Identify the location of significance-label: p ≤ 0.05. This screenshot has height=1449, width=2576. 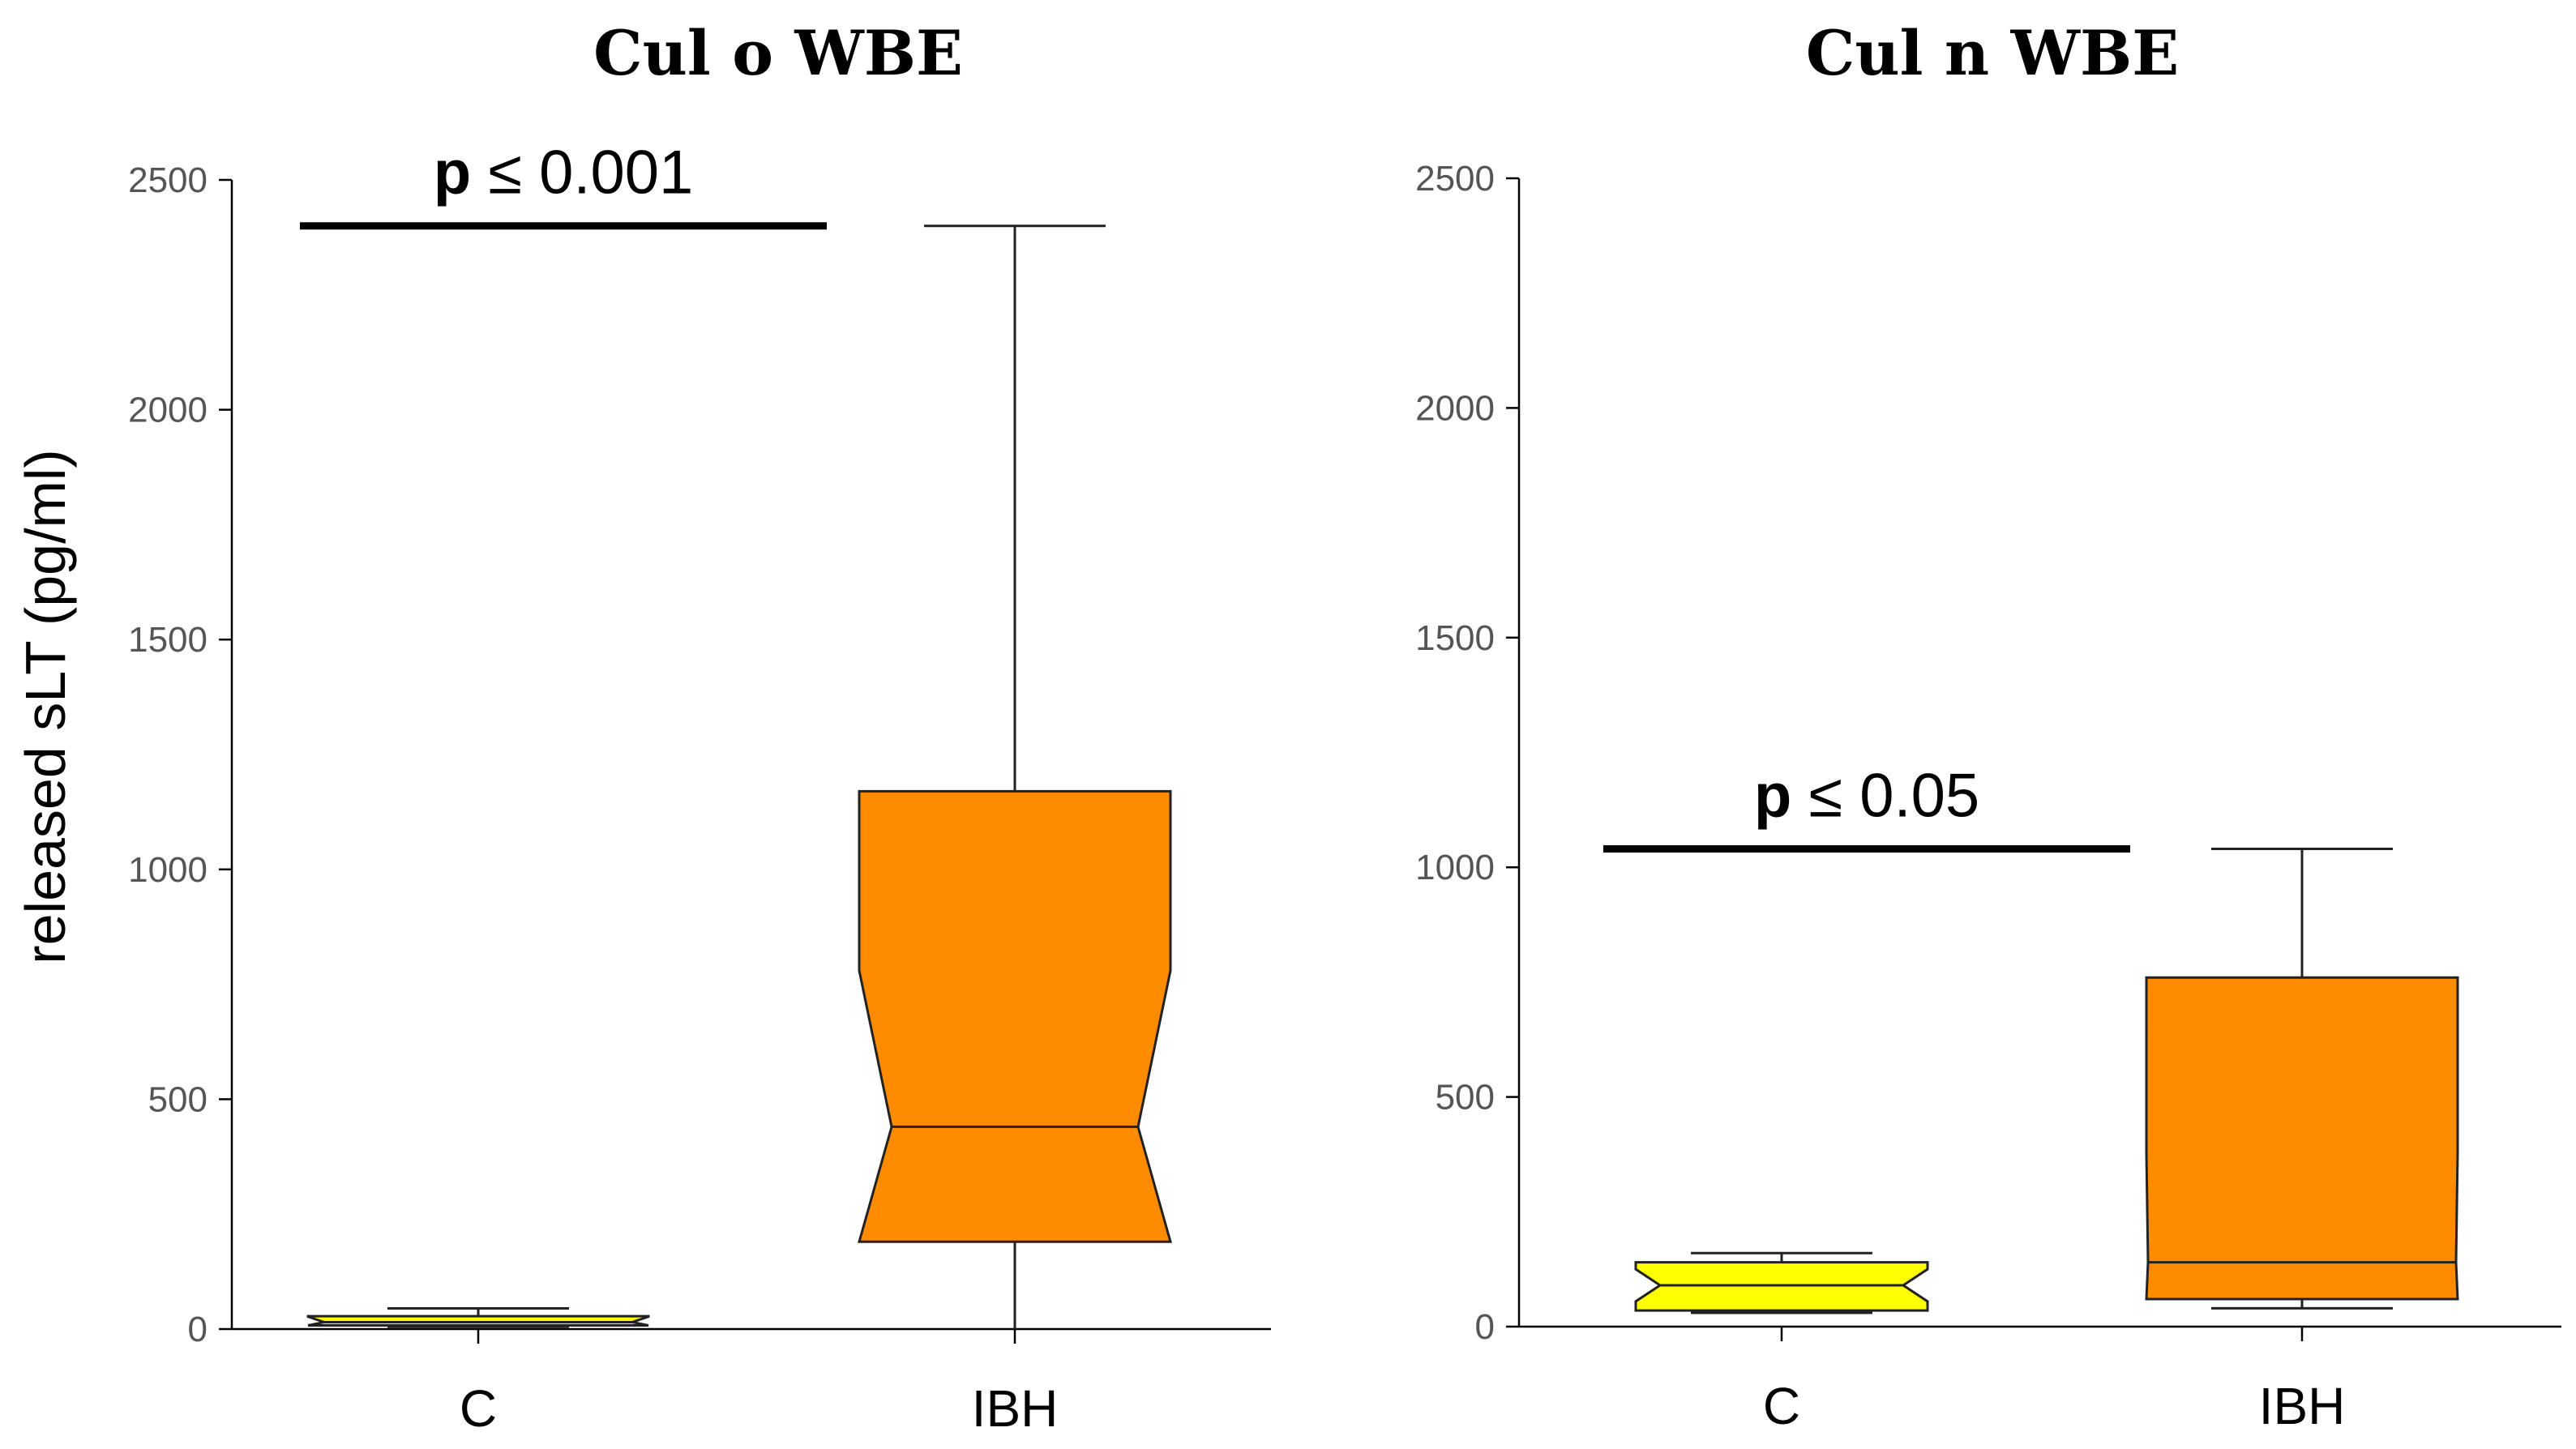
(1867, 796).